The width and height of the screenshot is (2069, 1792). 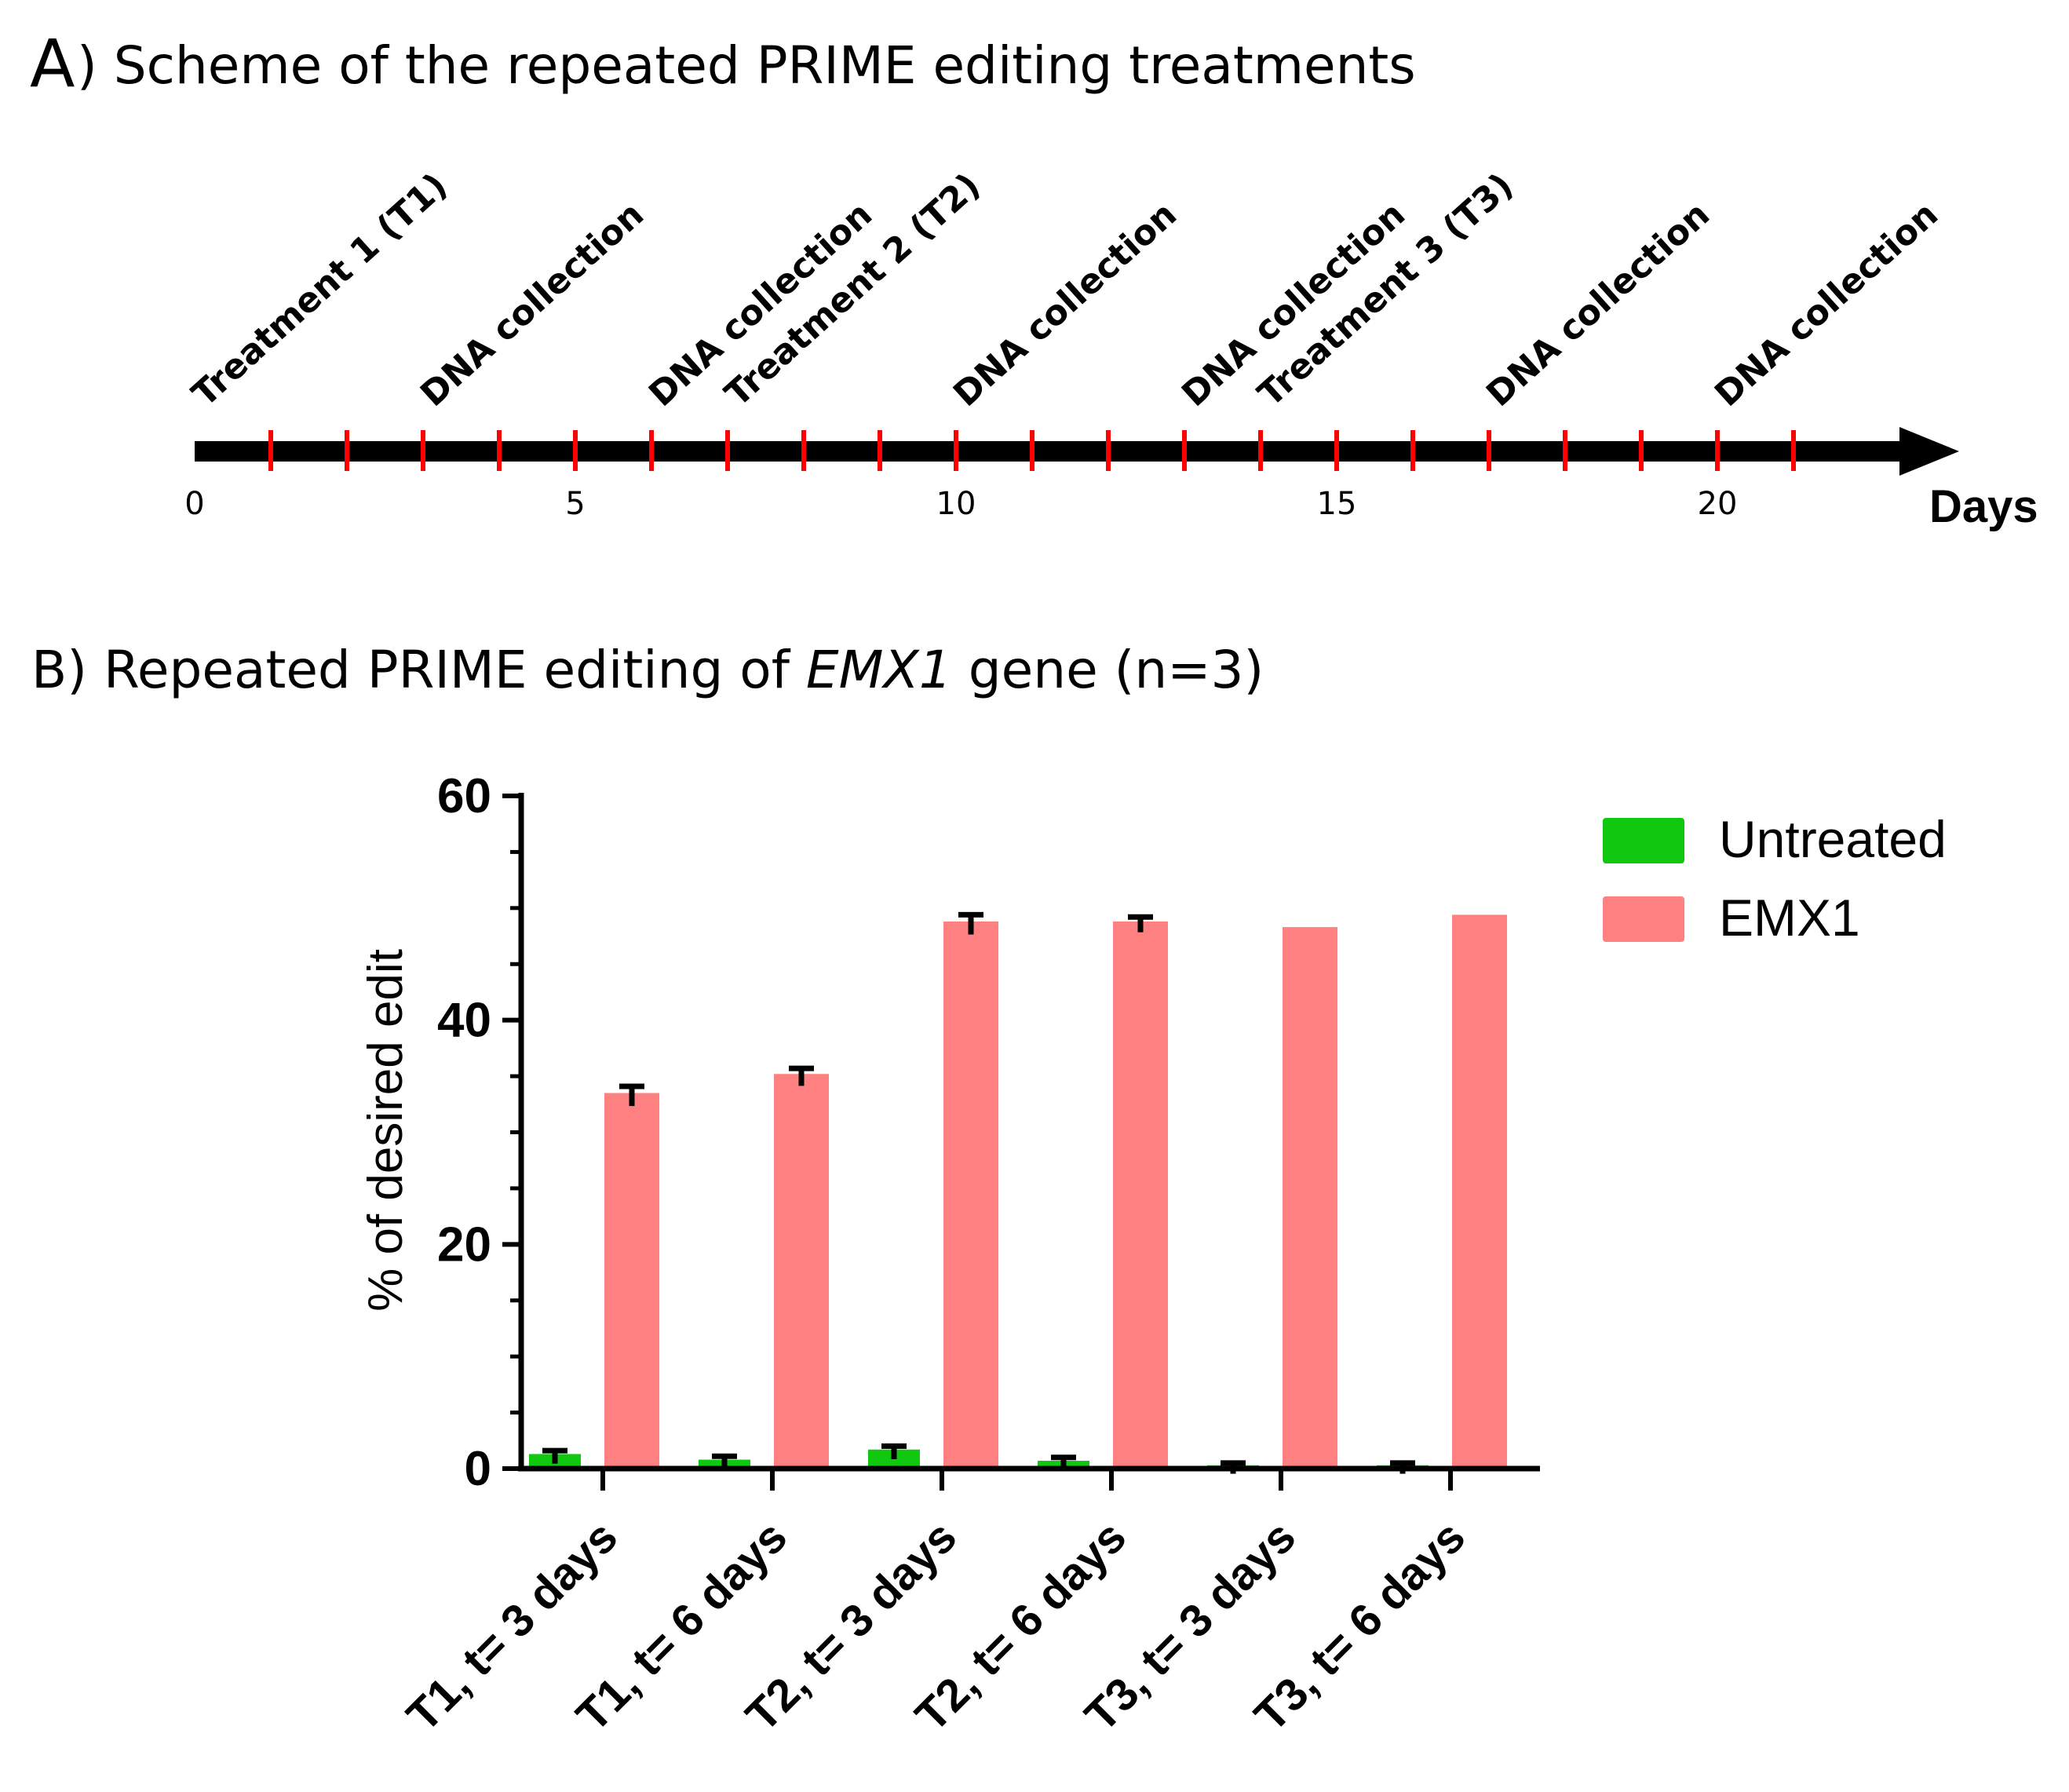 I want to click on timeline-tick-label: 10, so click(x=956, y=504).